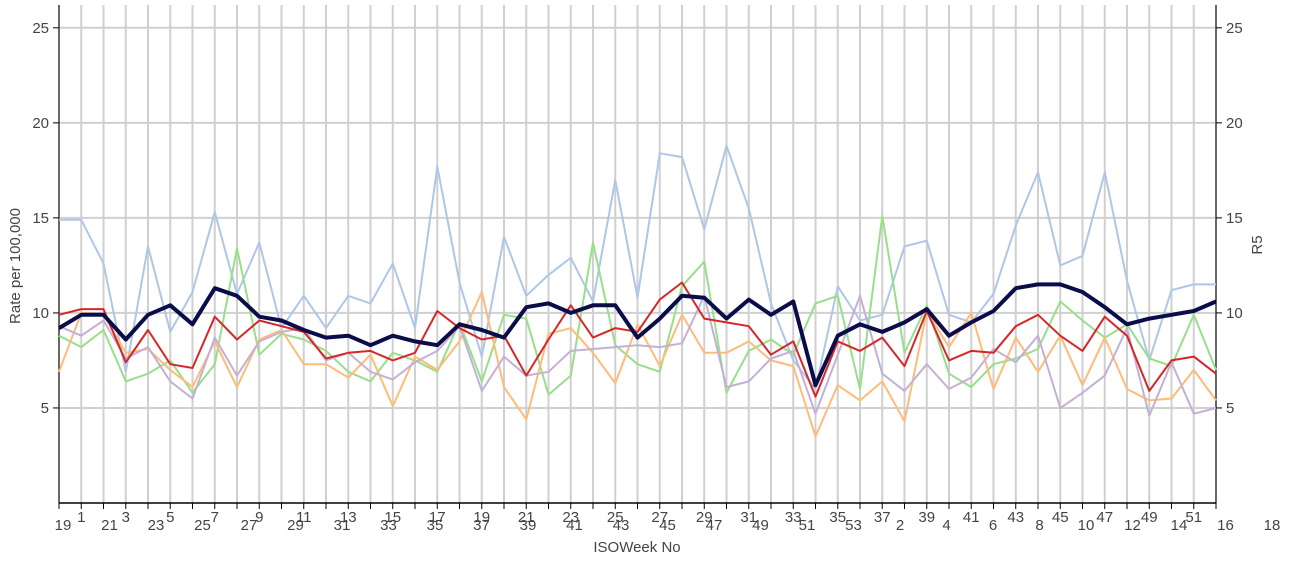 The height and width of the screenshot is (561, 1295). I want to click on x-tick-label: 7, so click(215, 517).